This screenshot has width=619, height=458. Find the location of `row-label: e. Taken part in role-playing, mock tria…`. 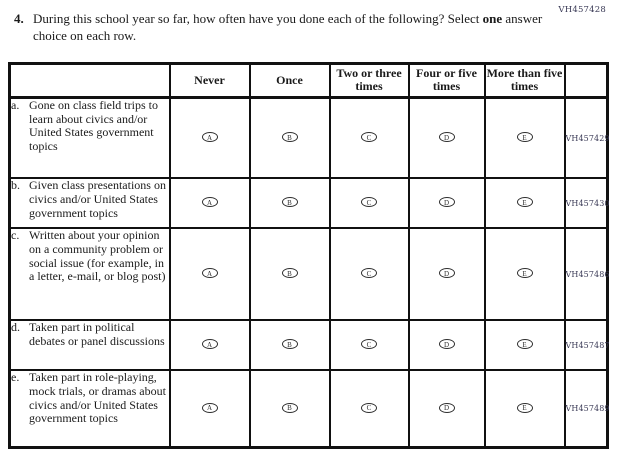

row-label: e. Taken part in role-playing, mock tria… is located at coordinates (89, 409).